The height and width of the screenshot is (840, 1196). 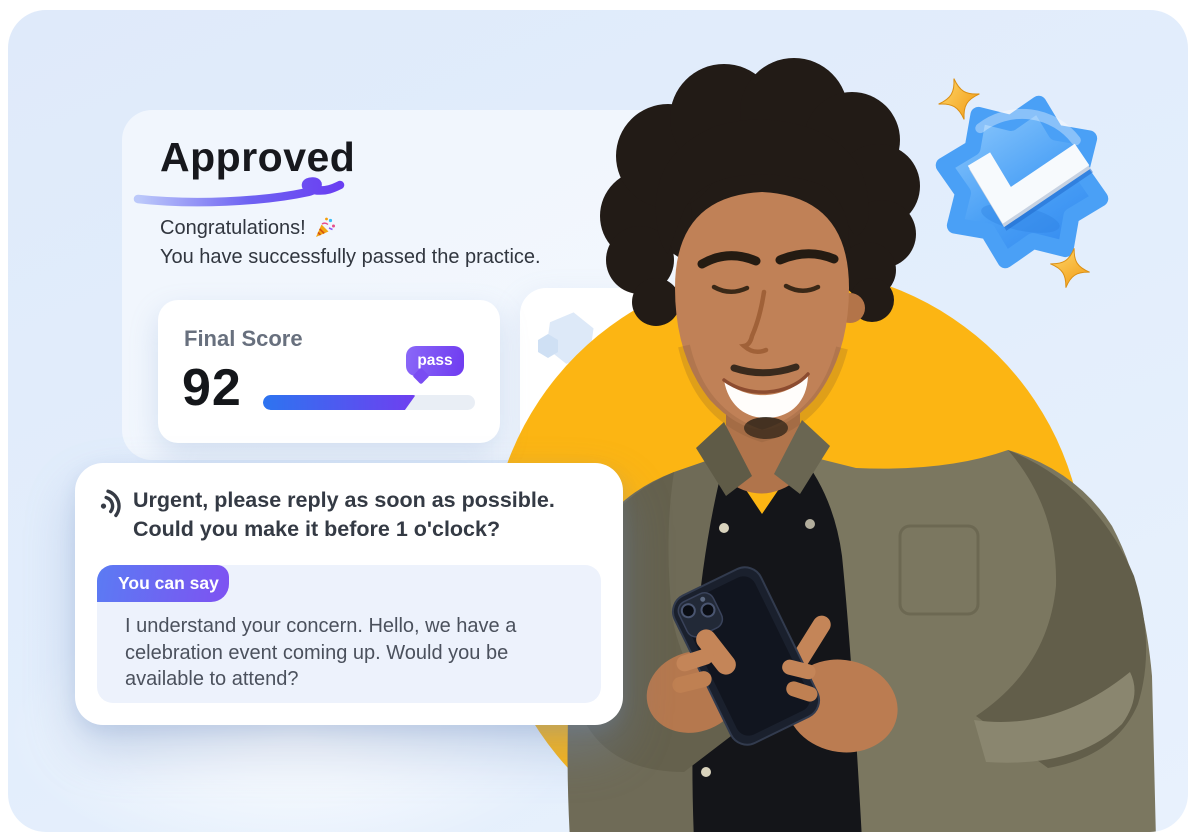 I want to click on final-score-card: Final Score 92 pass, so click(x=329, y=371).